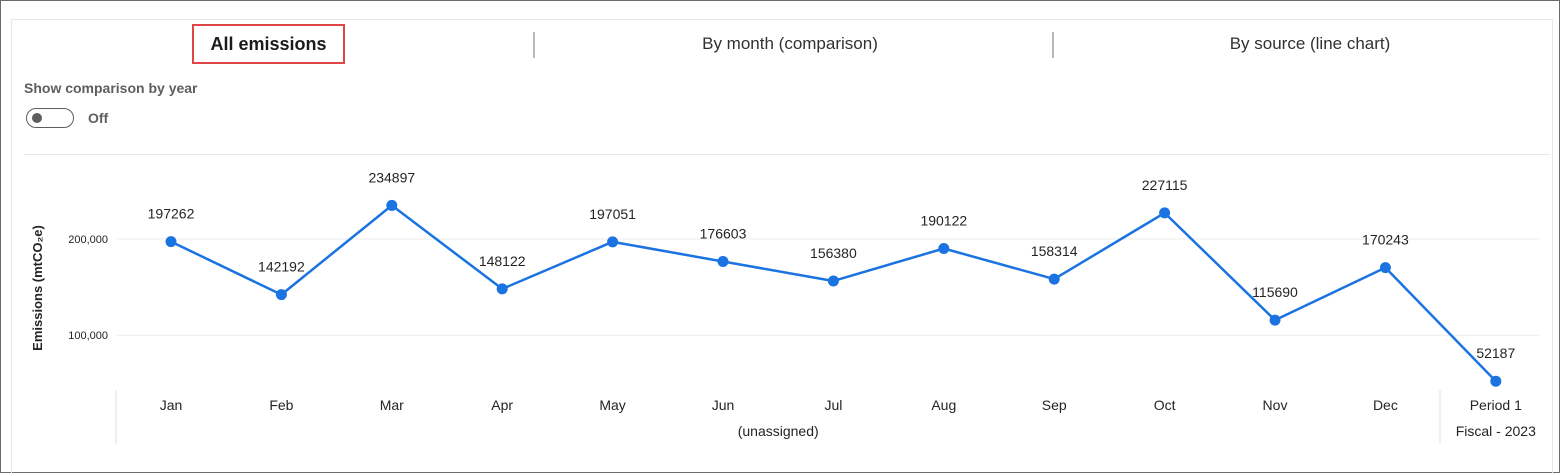 This screenshot has width=1560, height=473. What do you see at coordinates (1495, 353) in the screenshot?
I see `data-label: 52187` at bounding box center [1495, 353].